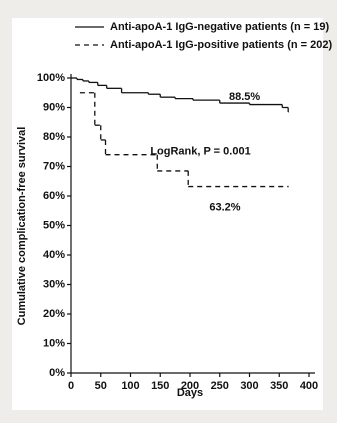 Image resolution: width=337 pixels, height=423 pixels. What do you see at coordinates (190, 393) in the screenshot?
I see `x-axis-label: Days` at bounding box center [190, 393].